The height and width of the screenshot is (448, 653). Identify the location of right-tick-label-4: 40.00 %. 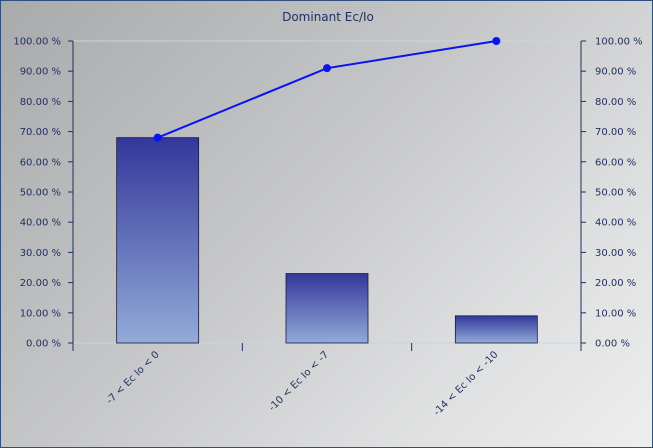
(615, 223).